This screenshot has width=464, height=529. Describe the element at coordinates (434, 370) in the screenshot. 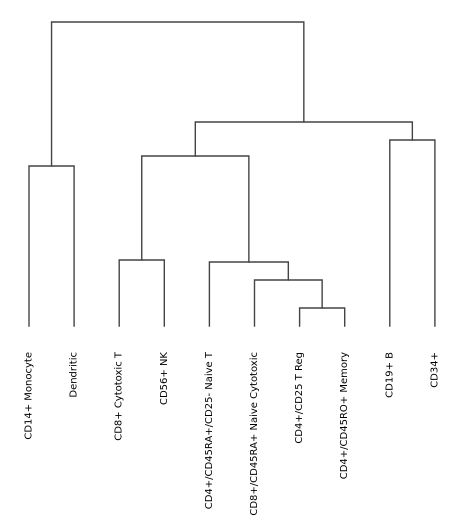

I see `leaf-label: CD34+` at that location.